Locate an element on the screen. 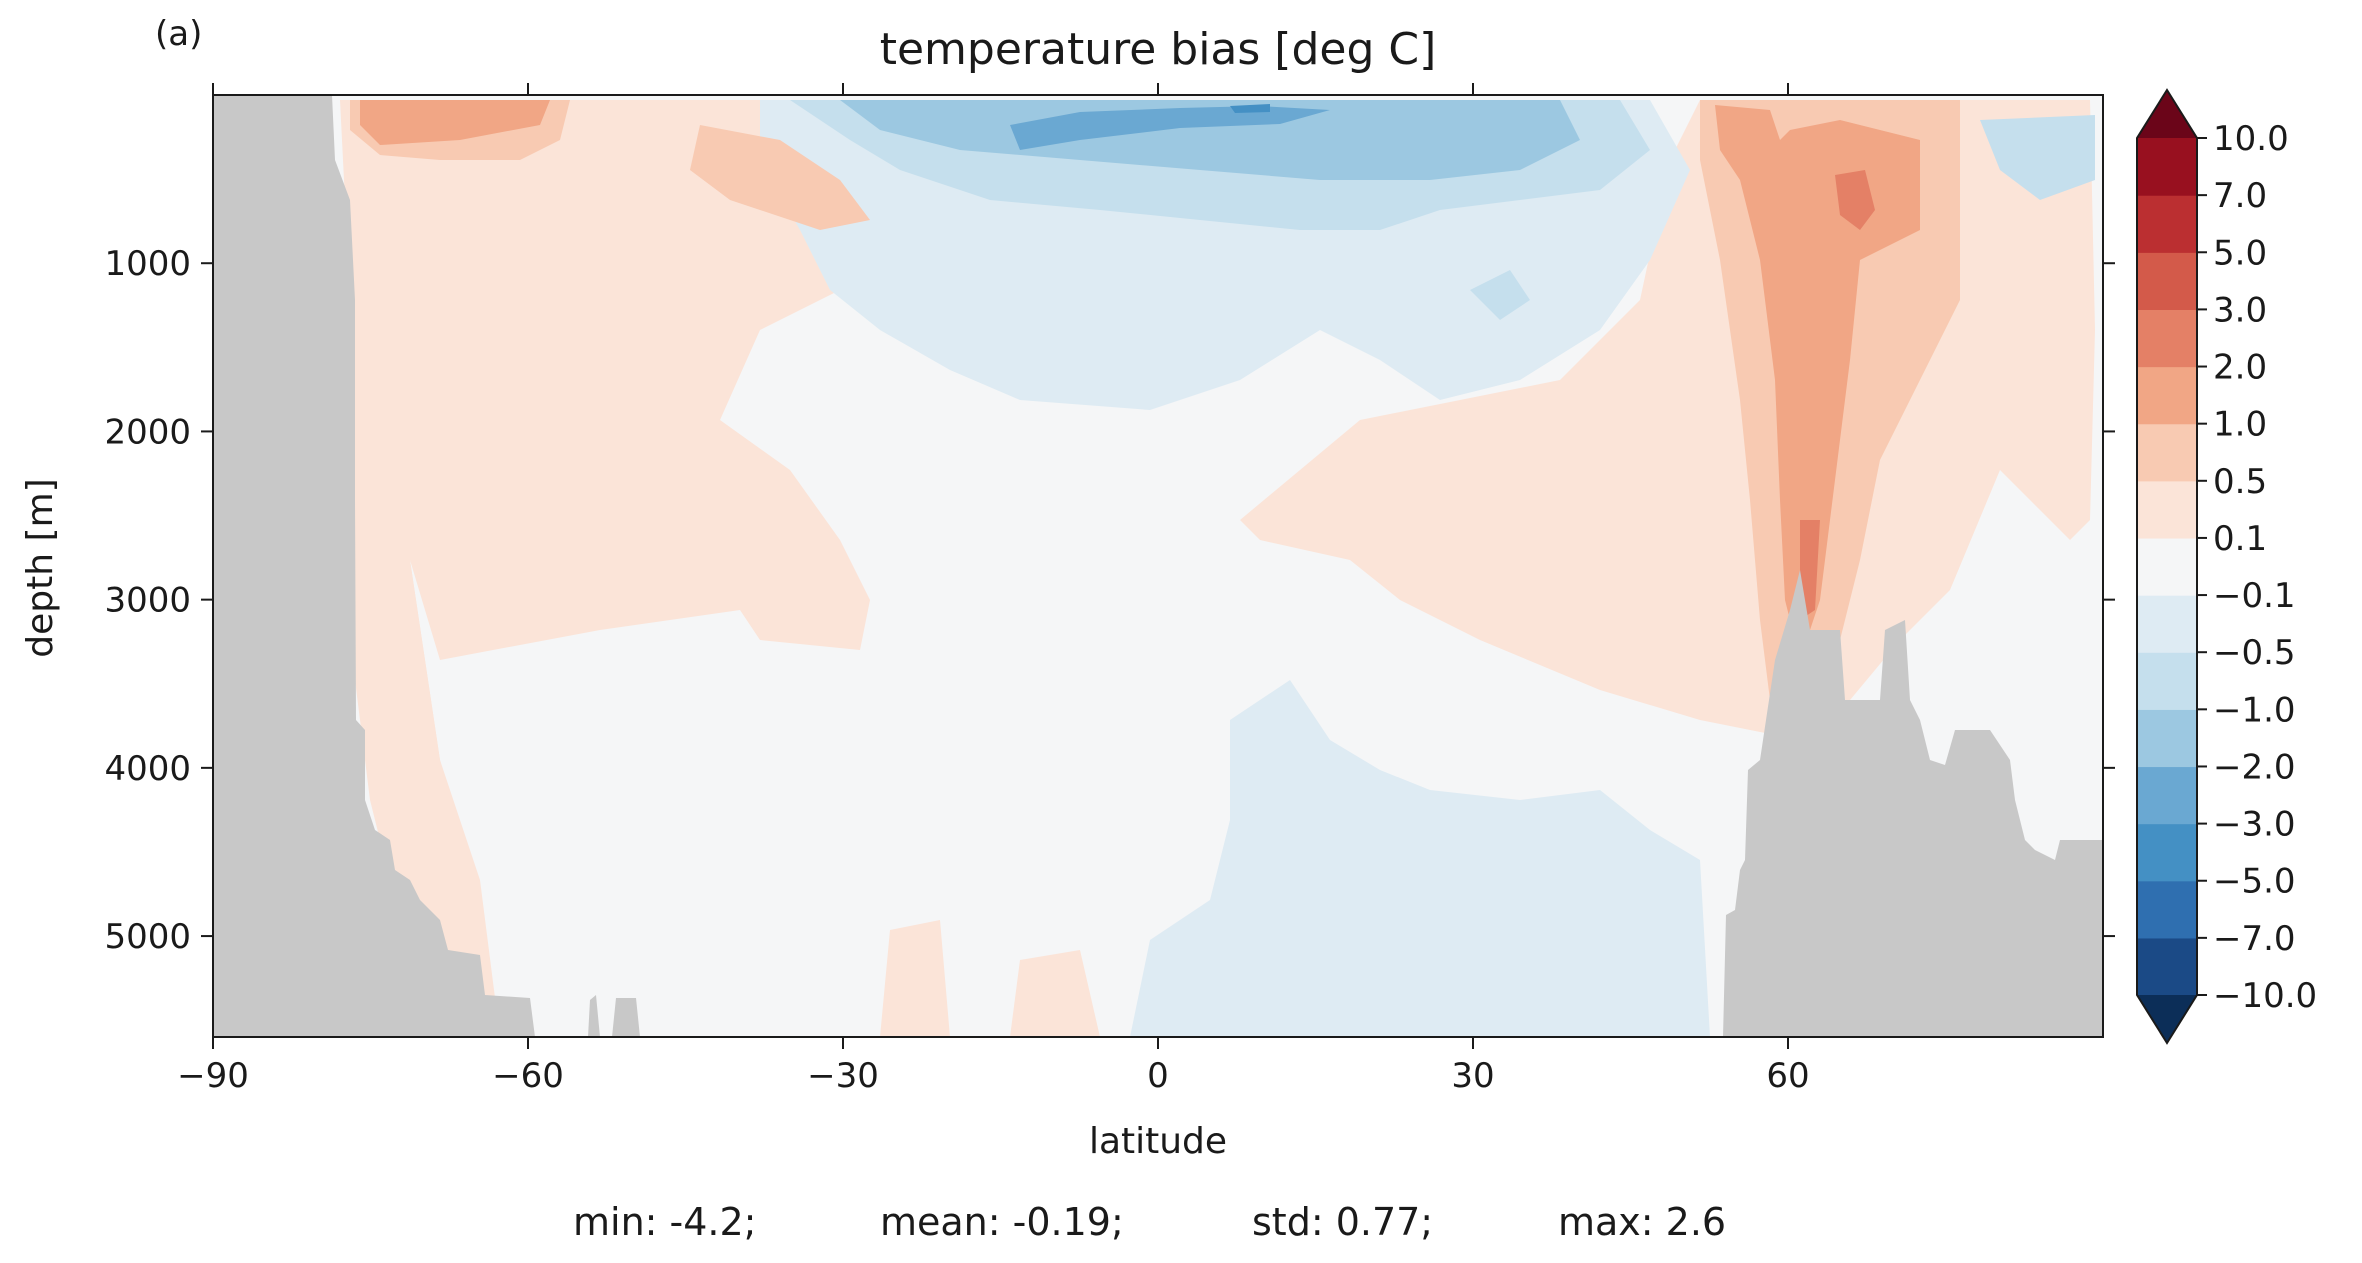 Image resolution: width=2362 pixels, height=1263 pixels. colorbar-tick-label: −0.1 is located at coordinates (2254, 596).